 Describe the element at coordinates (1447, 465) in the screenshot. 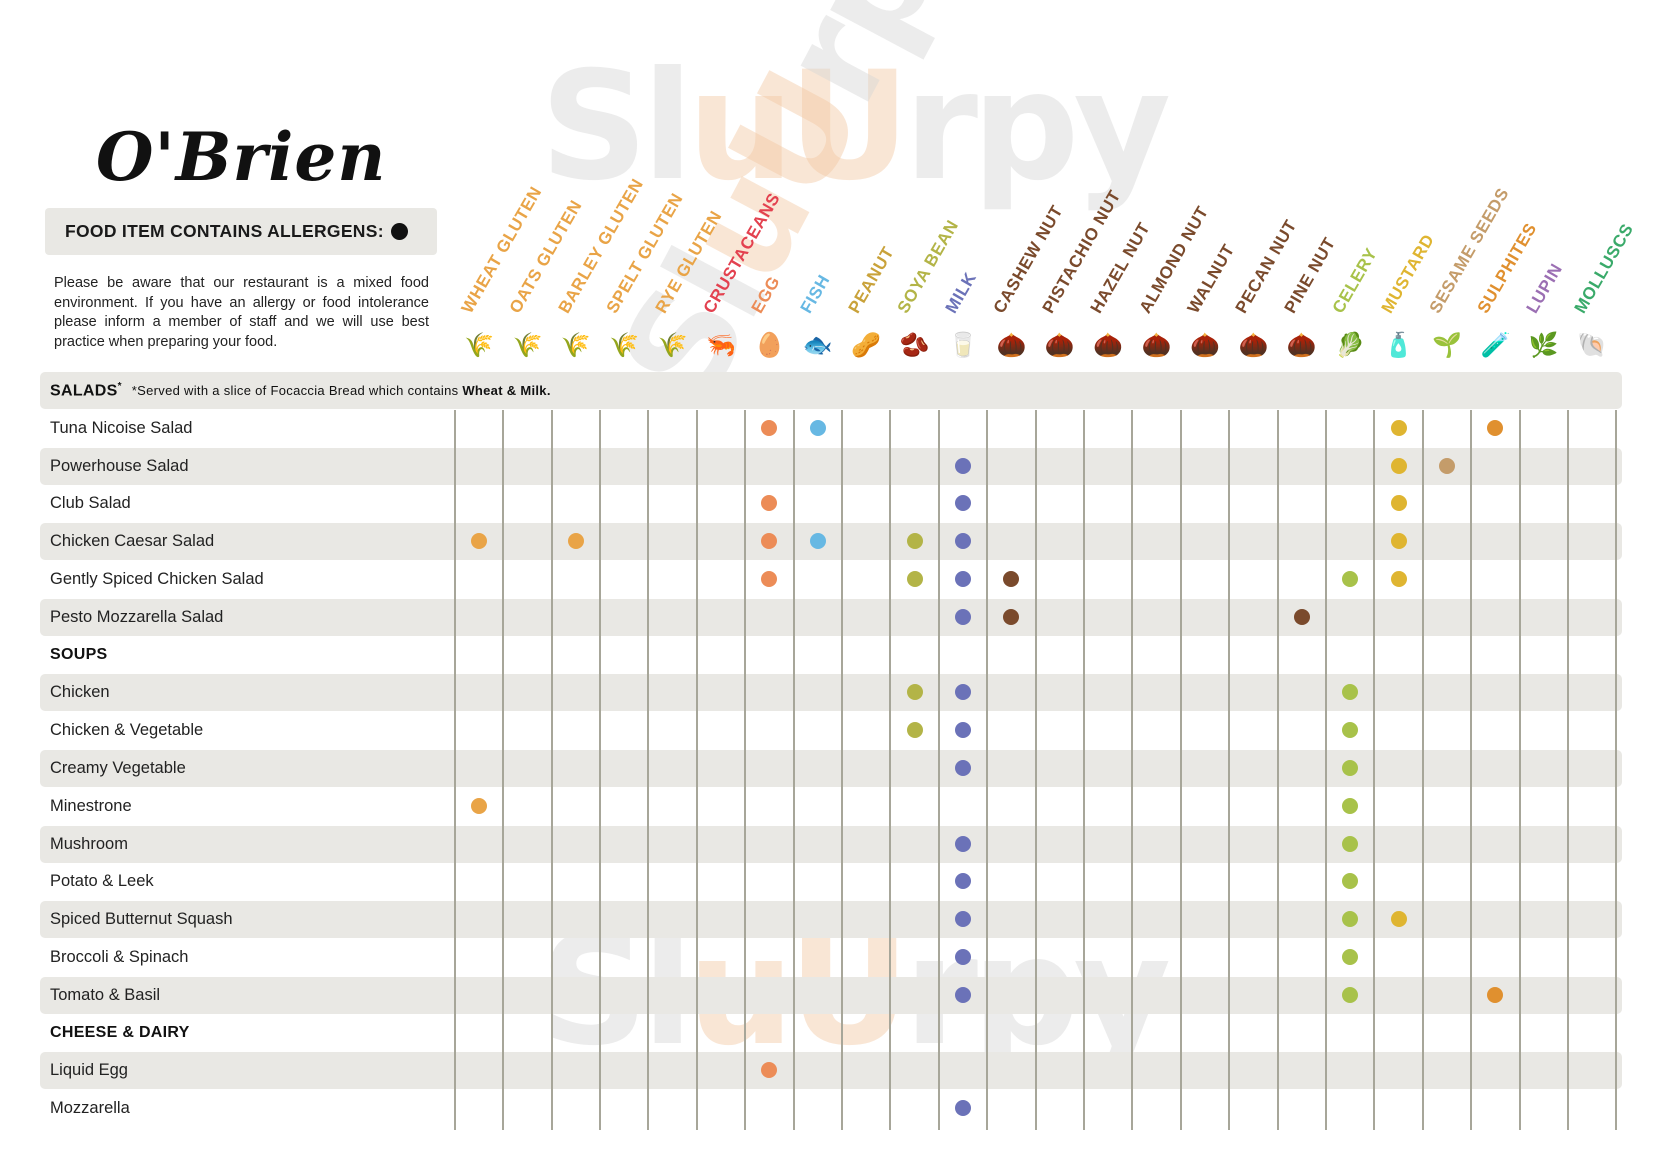

I see `allergen-dot-sesame` at that location.